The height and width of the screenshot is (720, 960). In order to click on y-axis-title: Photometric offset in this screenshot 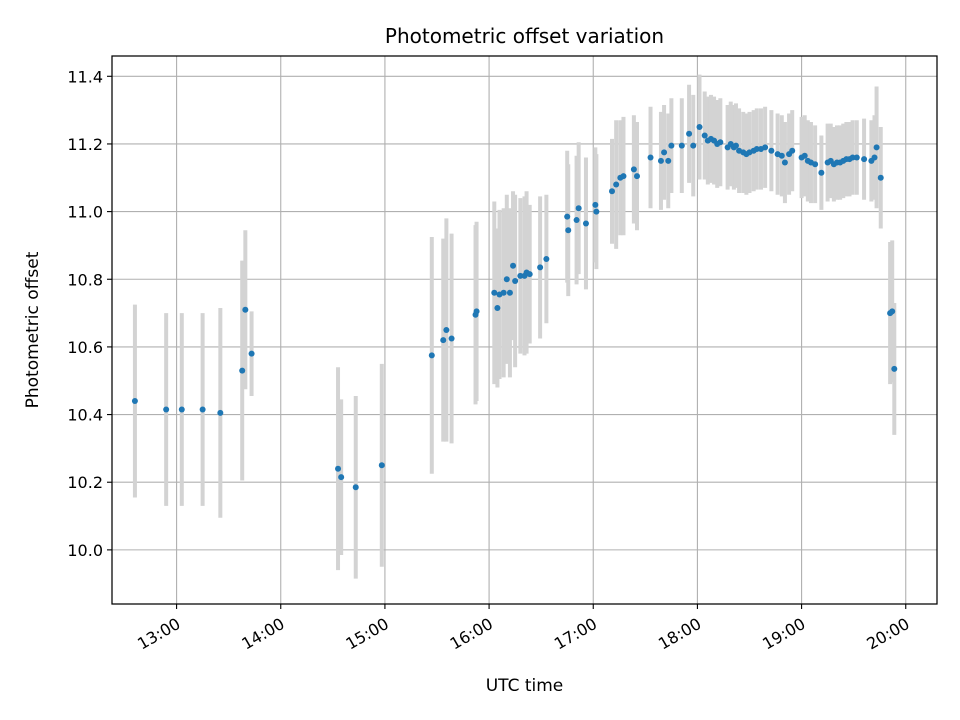, I will do `click(33, 329)`.